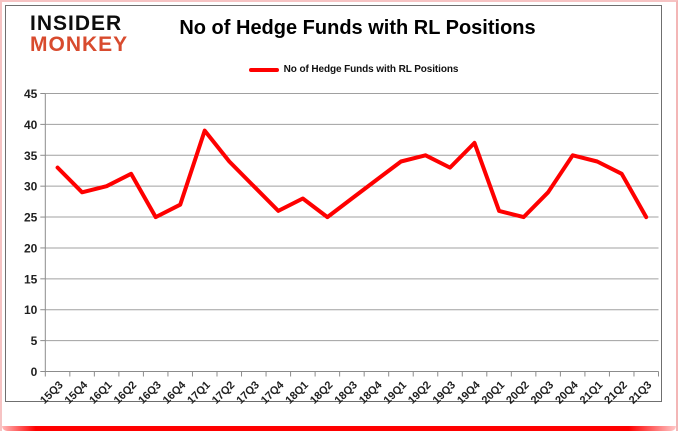  Describe the element at coordinates (77, 393) in the screenshot. I see `x-tick-label: 15Q4` at that location.